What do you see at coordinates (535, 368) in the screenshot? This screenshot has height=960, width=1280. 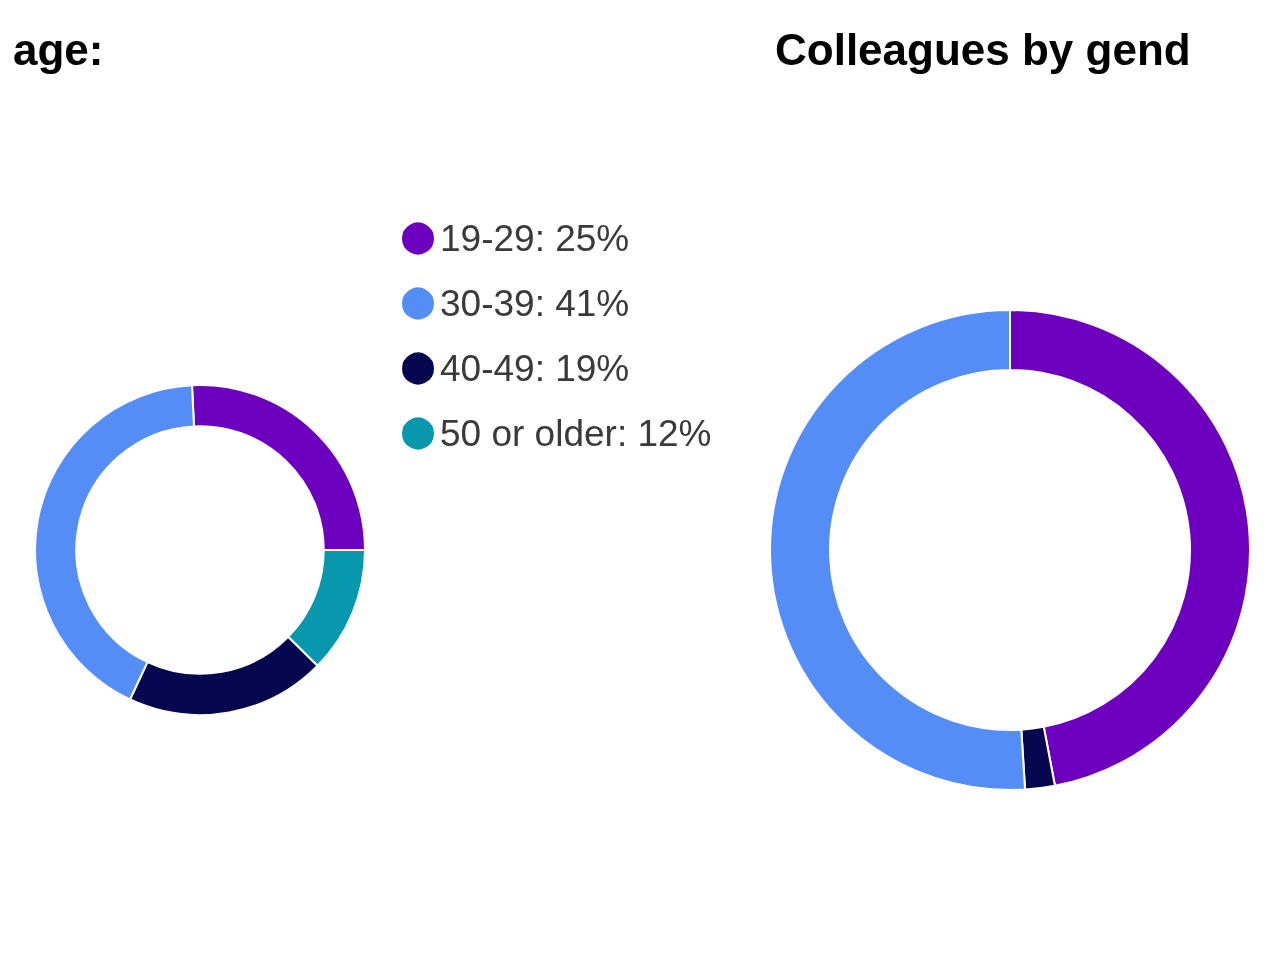 I see `legend-label: 40-49: 19%` at bounding box center [535, 368].